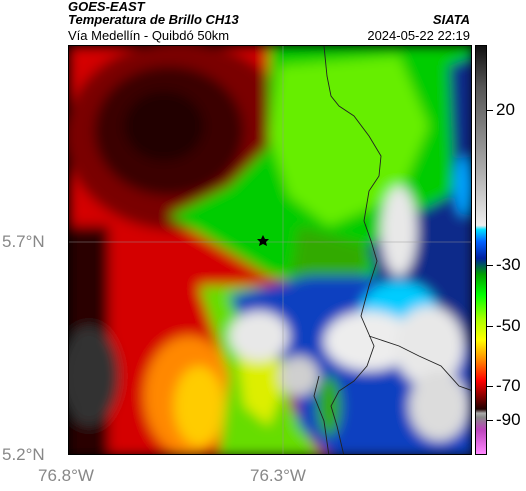 The height and width of the screenshot is (491, 526). What do you see at coordinates (418, 35) in the screenshot?
I see `timestamp: 2024-05-22 22:19` at bounding box center [418, 35].